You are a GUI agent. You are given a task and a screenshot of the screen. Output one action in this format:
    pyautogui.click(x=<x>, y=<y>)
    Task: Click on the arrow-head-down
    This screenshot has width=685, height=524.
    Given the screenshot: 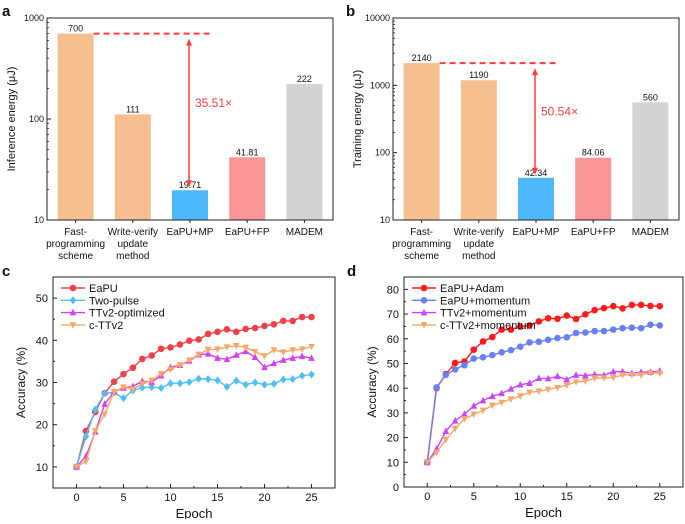 What is the action you would take?
    pyautogui.click(x=189, y=184)
    